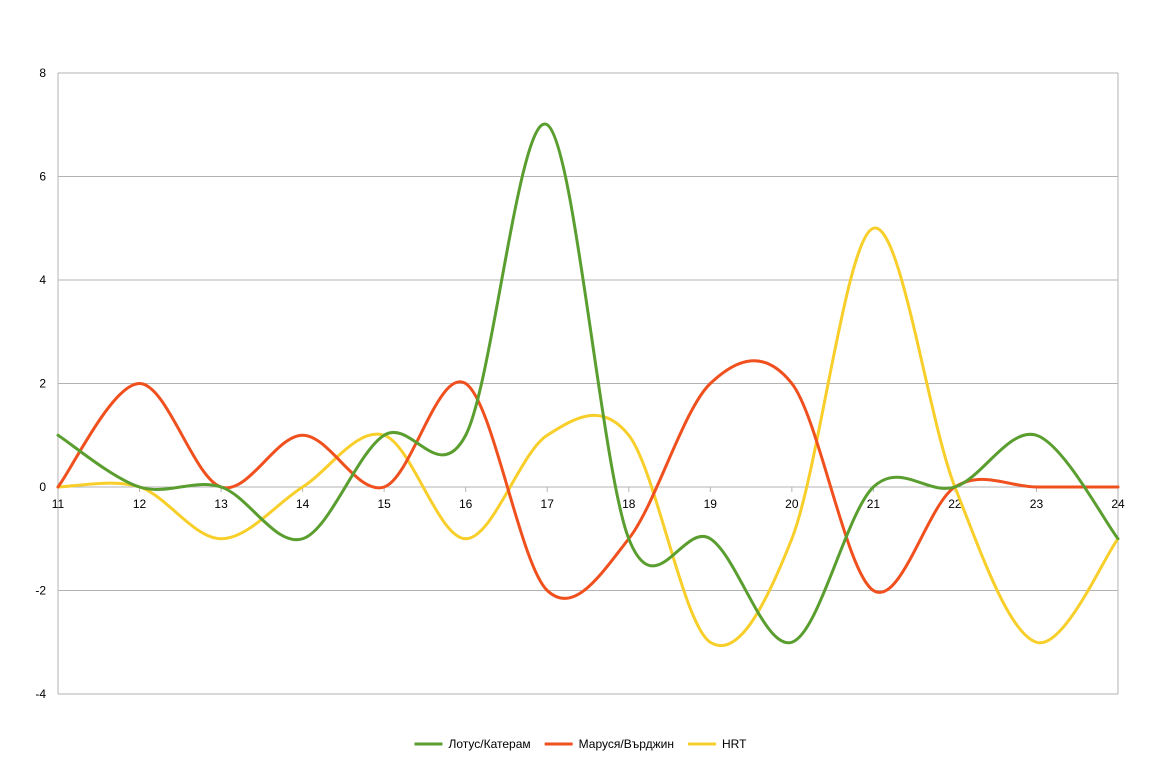  I want to click on y-tick-label: 8, so click(42, 73).